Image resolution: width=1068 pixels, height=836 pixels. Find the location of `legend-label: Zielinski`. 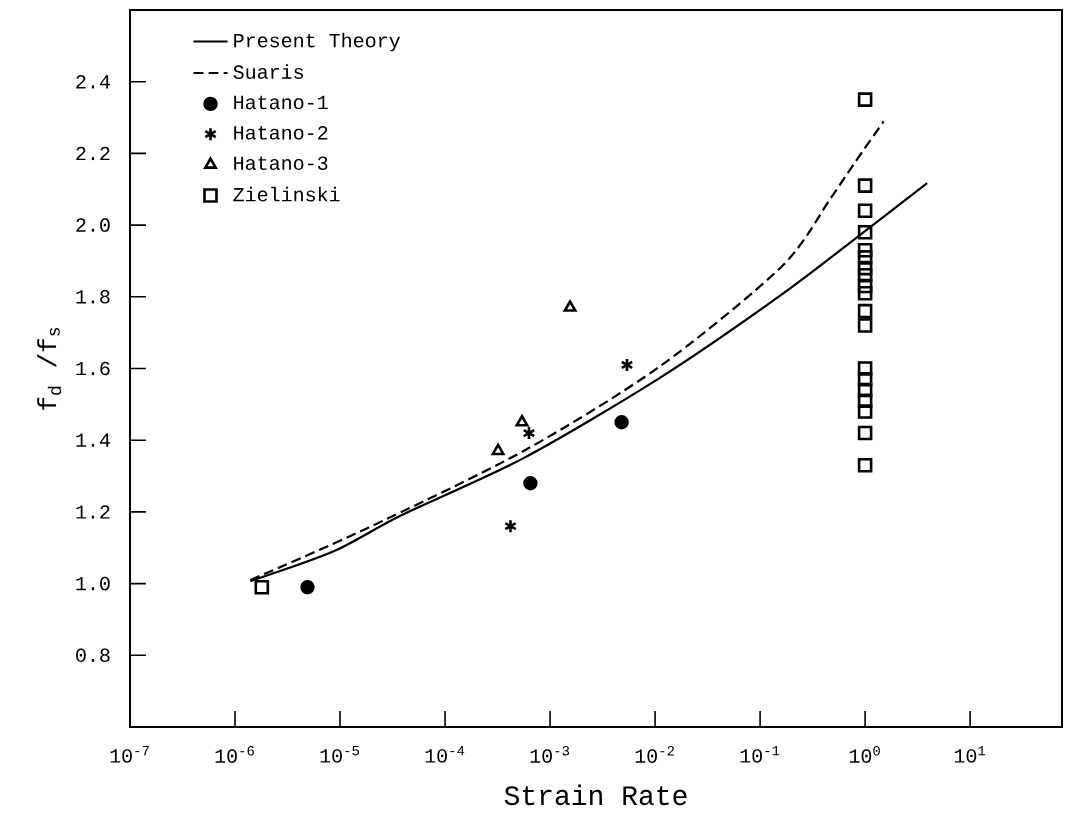

legend-label: Zielinski is located at coordinates (286, 194).